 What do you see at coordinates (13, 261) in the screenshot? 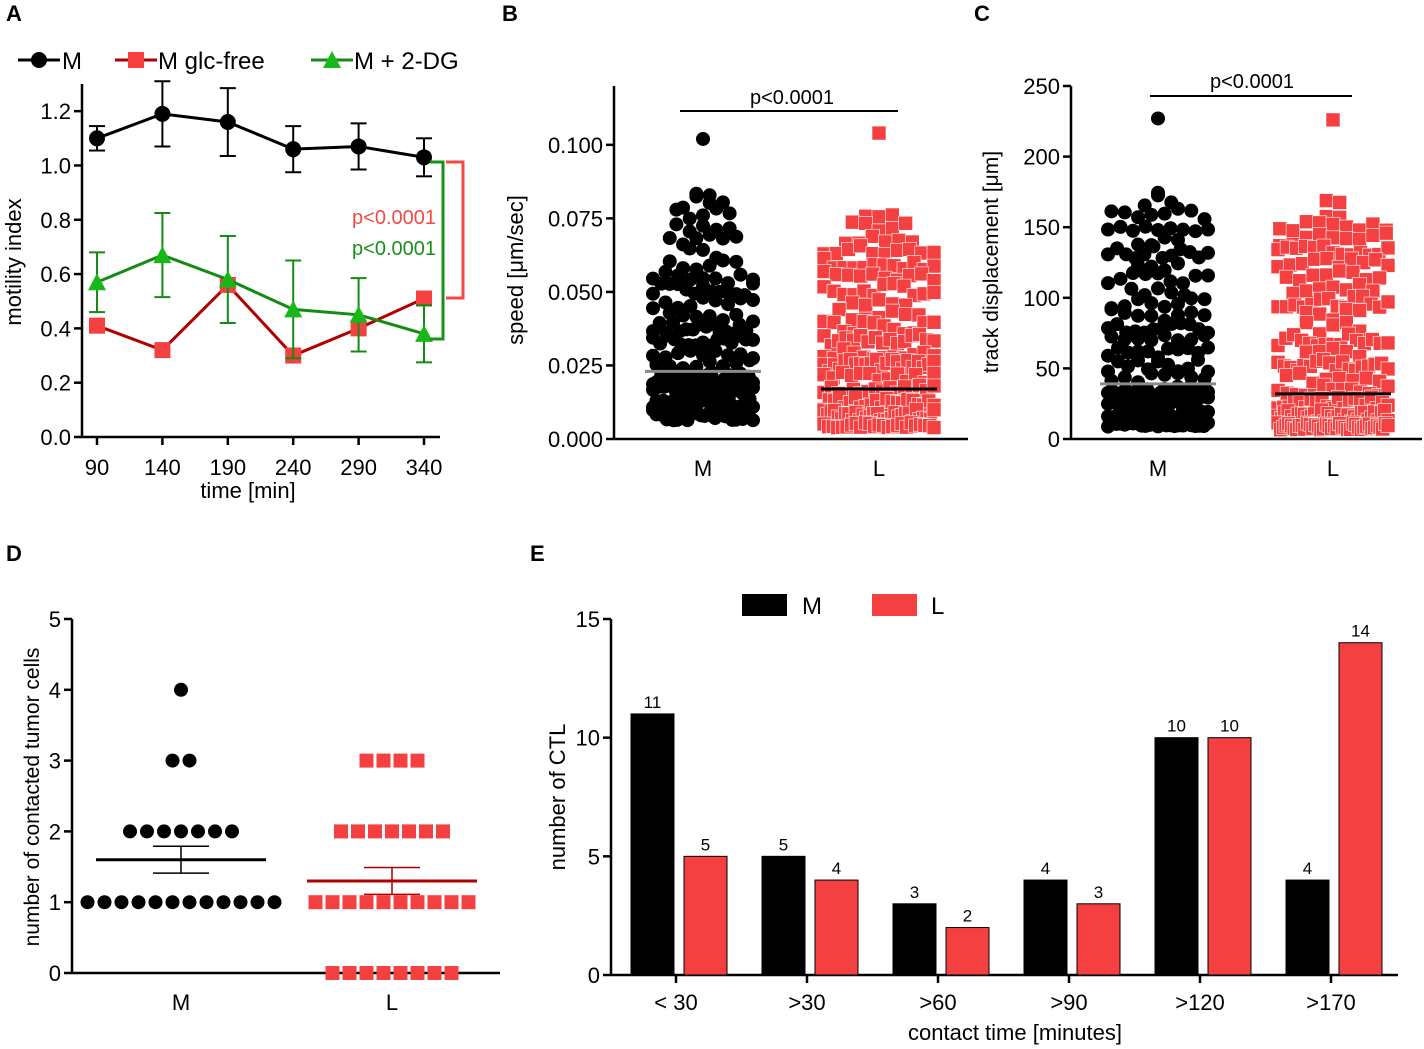
I see `y-axis-label-a: motility index` at bounding box center [13, 261].